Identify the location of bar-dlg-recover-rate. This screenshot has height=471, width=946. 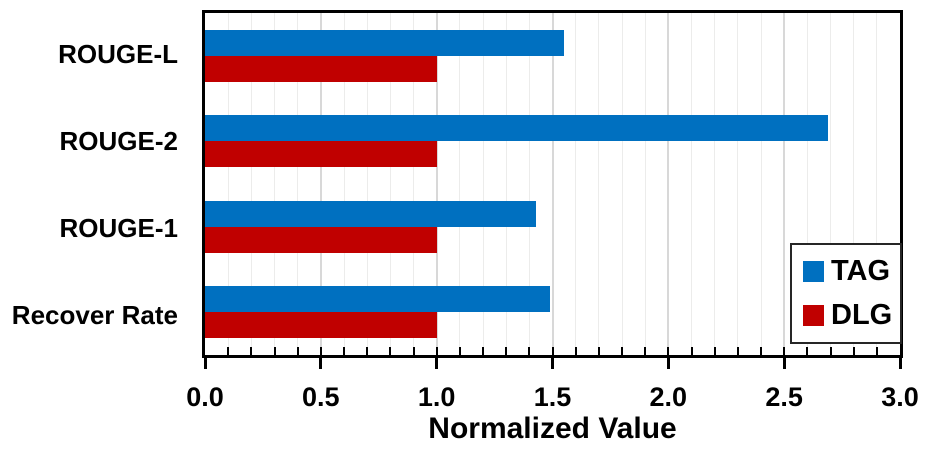
(321, 325).